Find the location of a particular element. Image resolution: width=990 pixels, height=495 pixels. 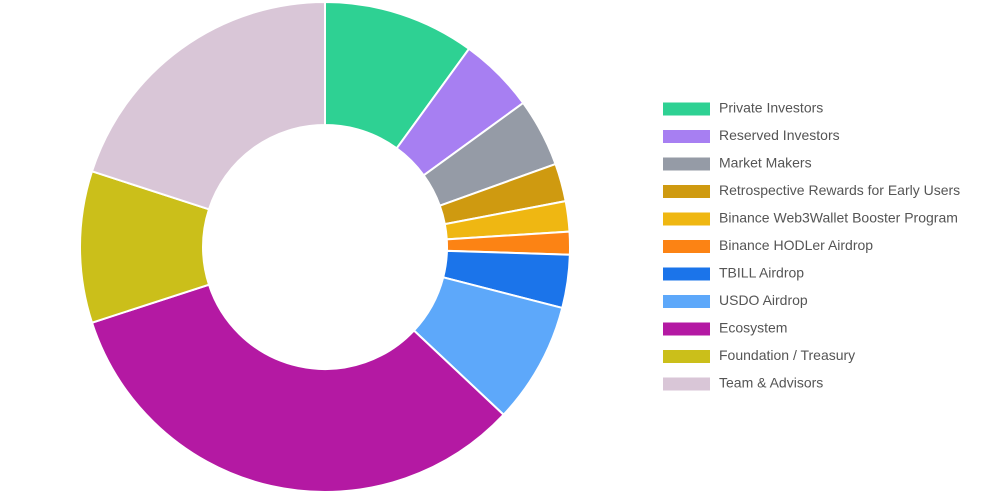

legend-label: Binance Web3Wallet Booster Program is located at coordinates (838, 218).